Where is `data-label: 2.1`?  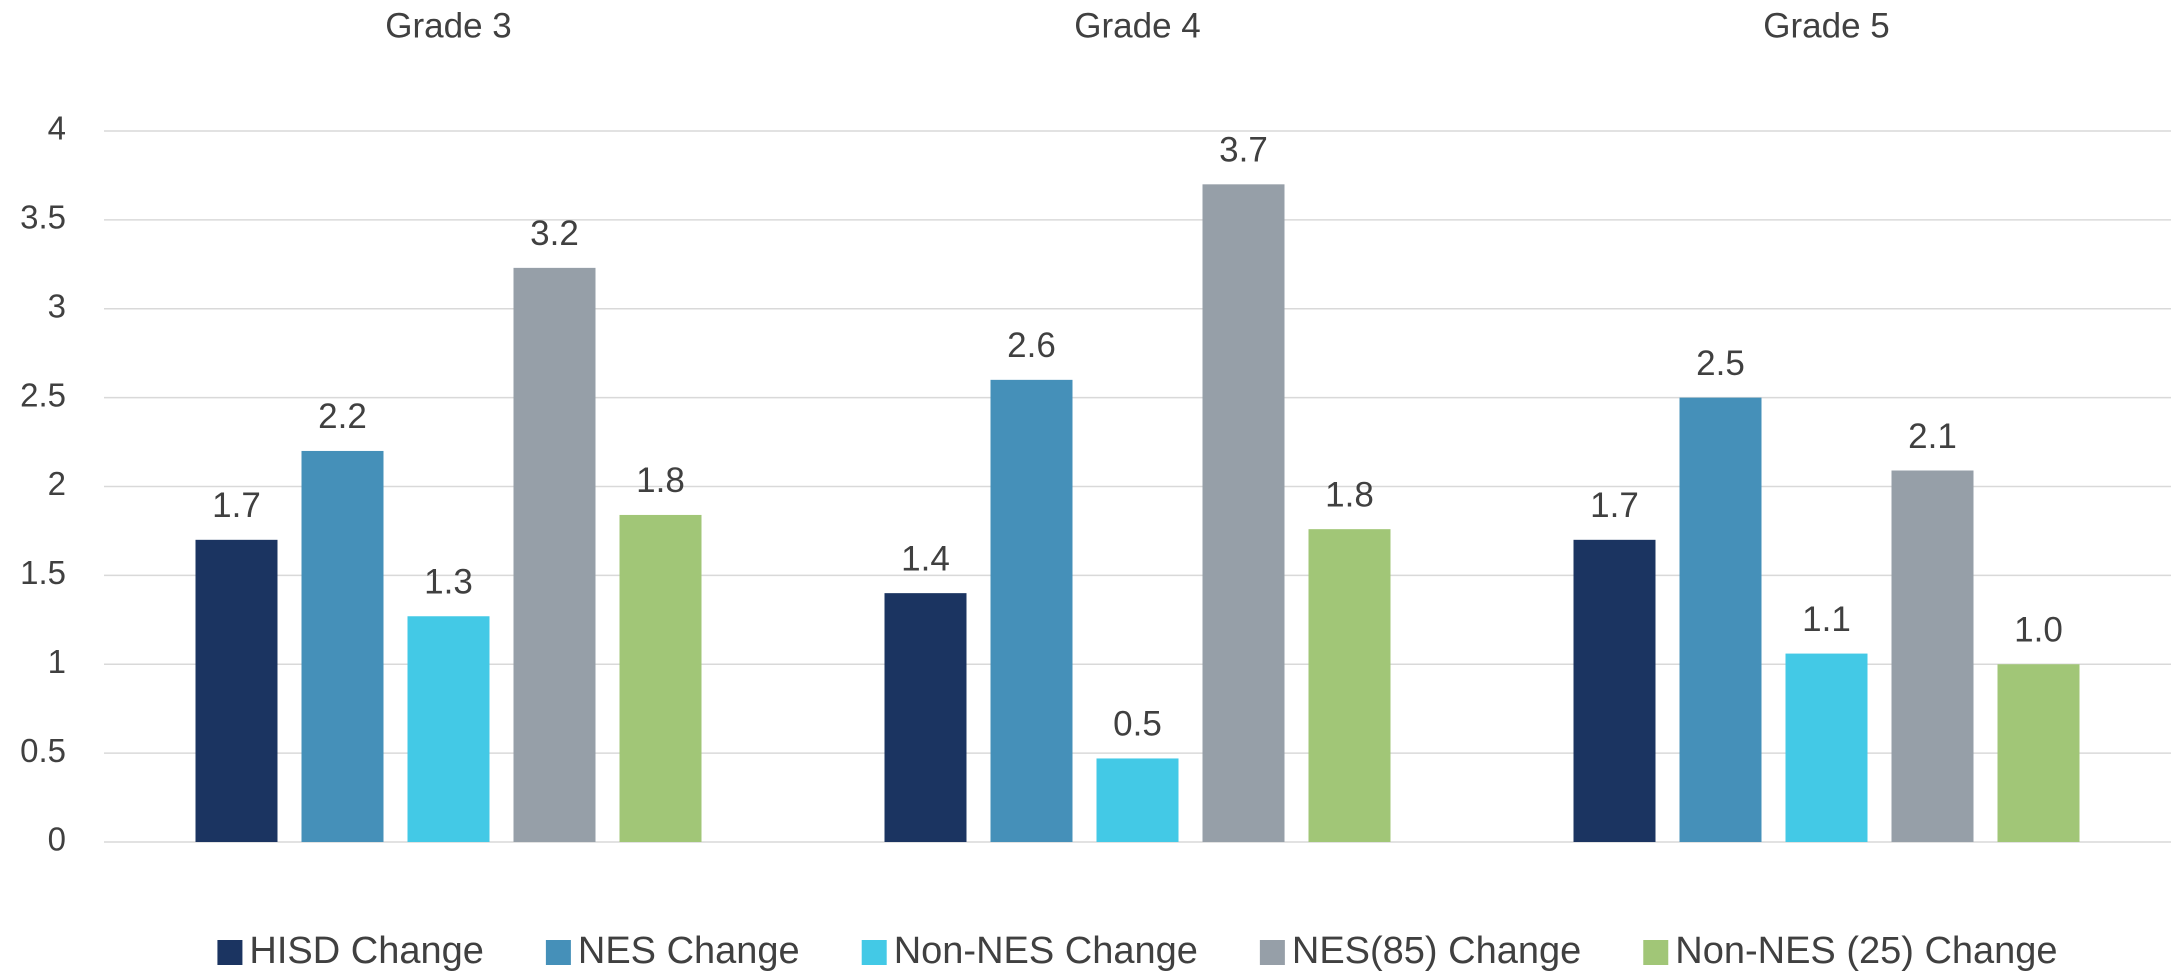 data-label: 2.1 is located at coordinates (1932, 436).